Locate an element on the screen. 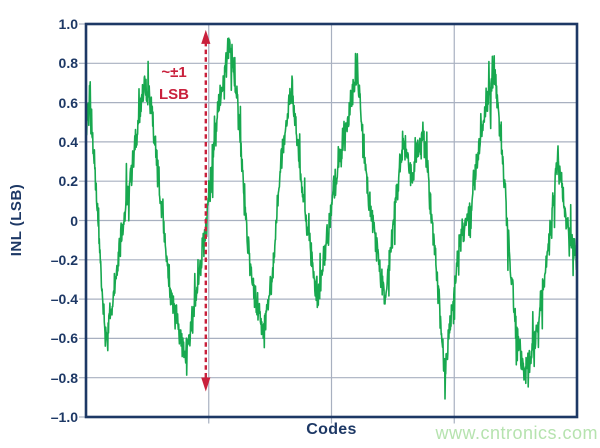 This screenshot has height=448, width=600. plus-minus-1lsb-arrow is located at coordinates (206, 210).